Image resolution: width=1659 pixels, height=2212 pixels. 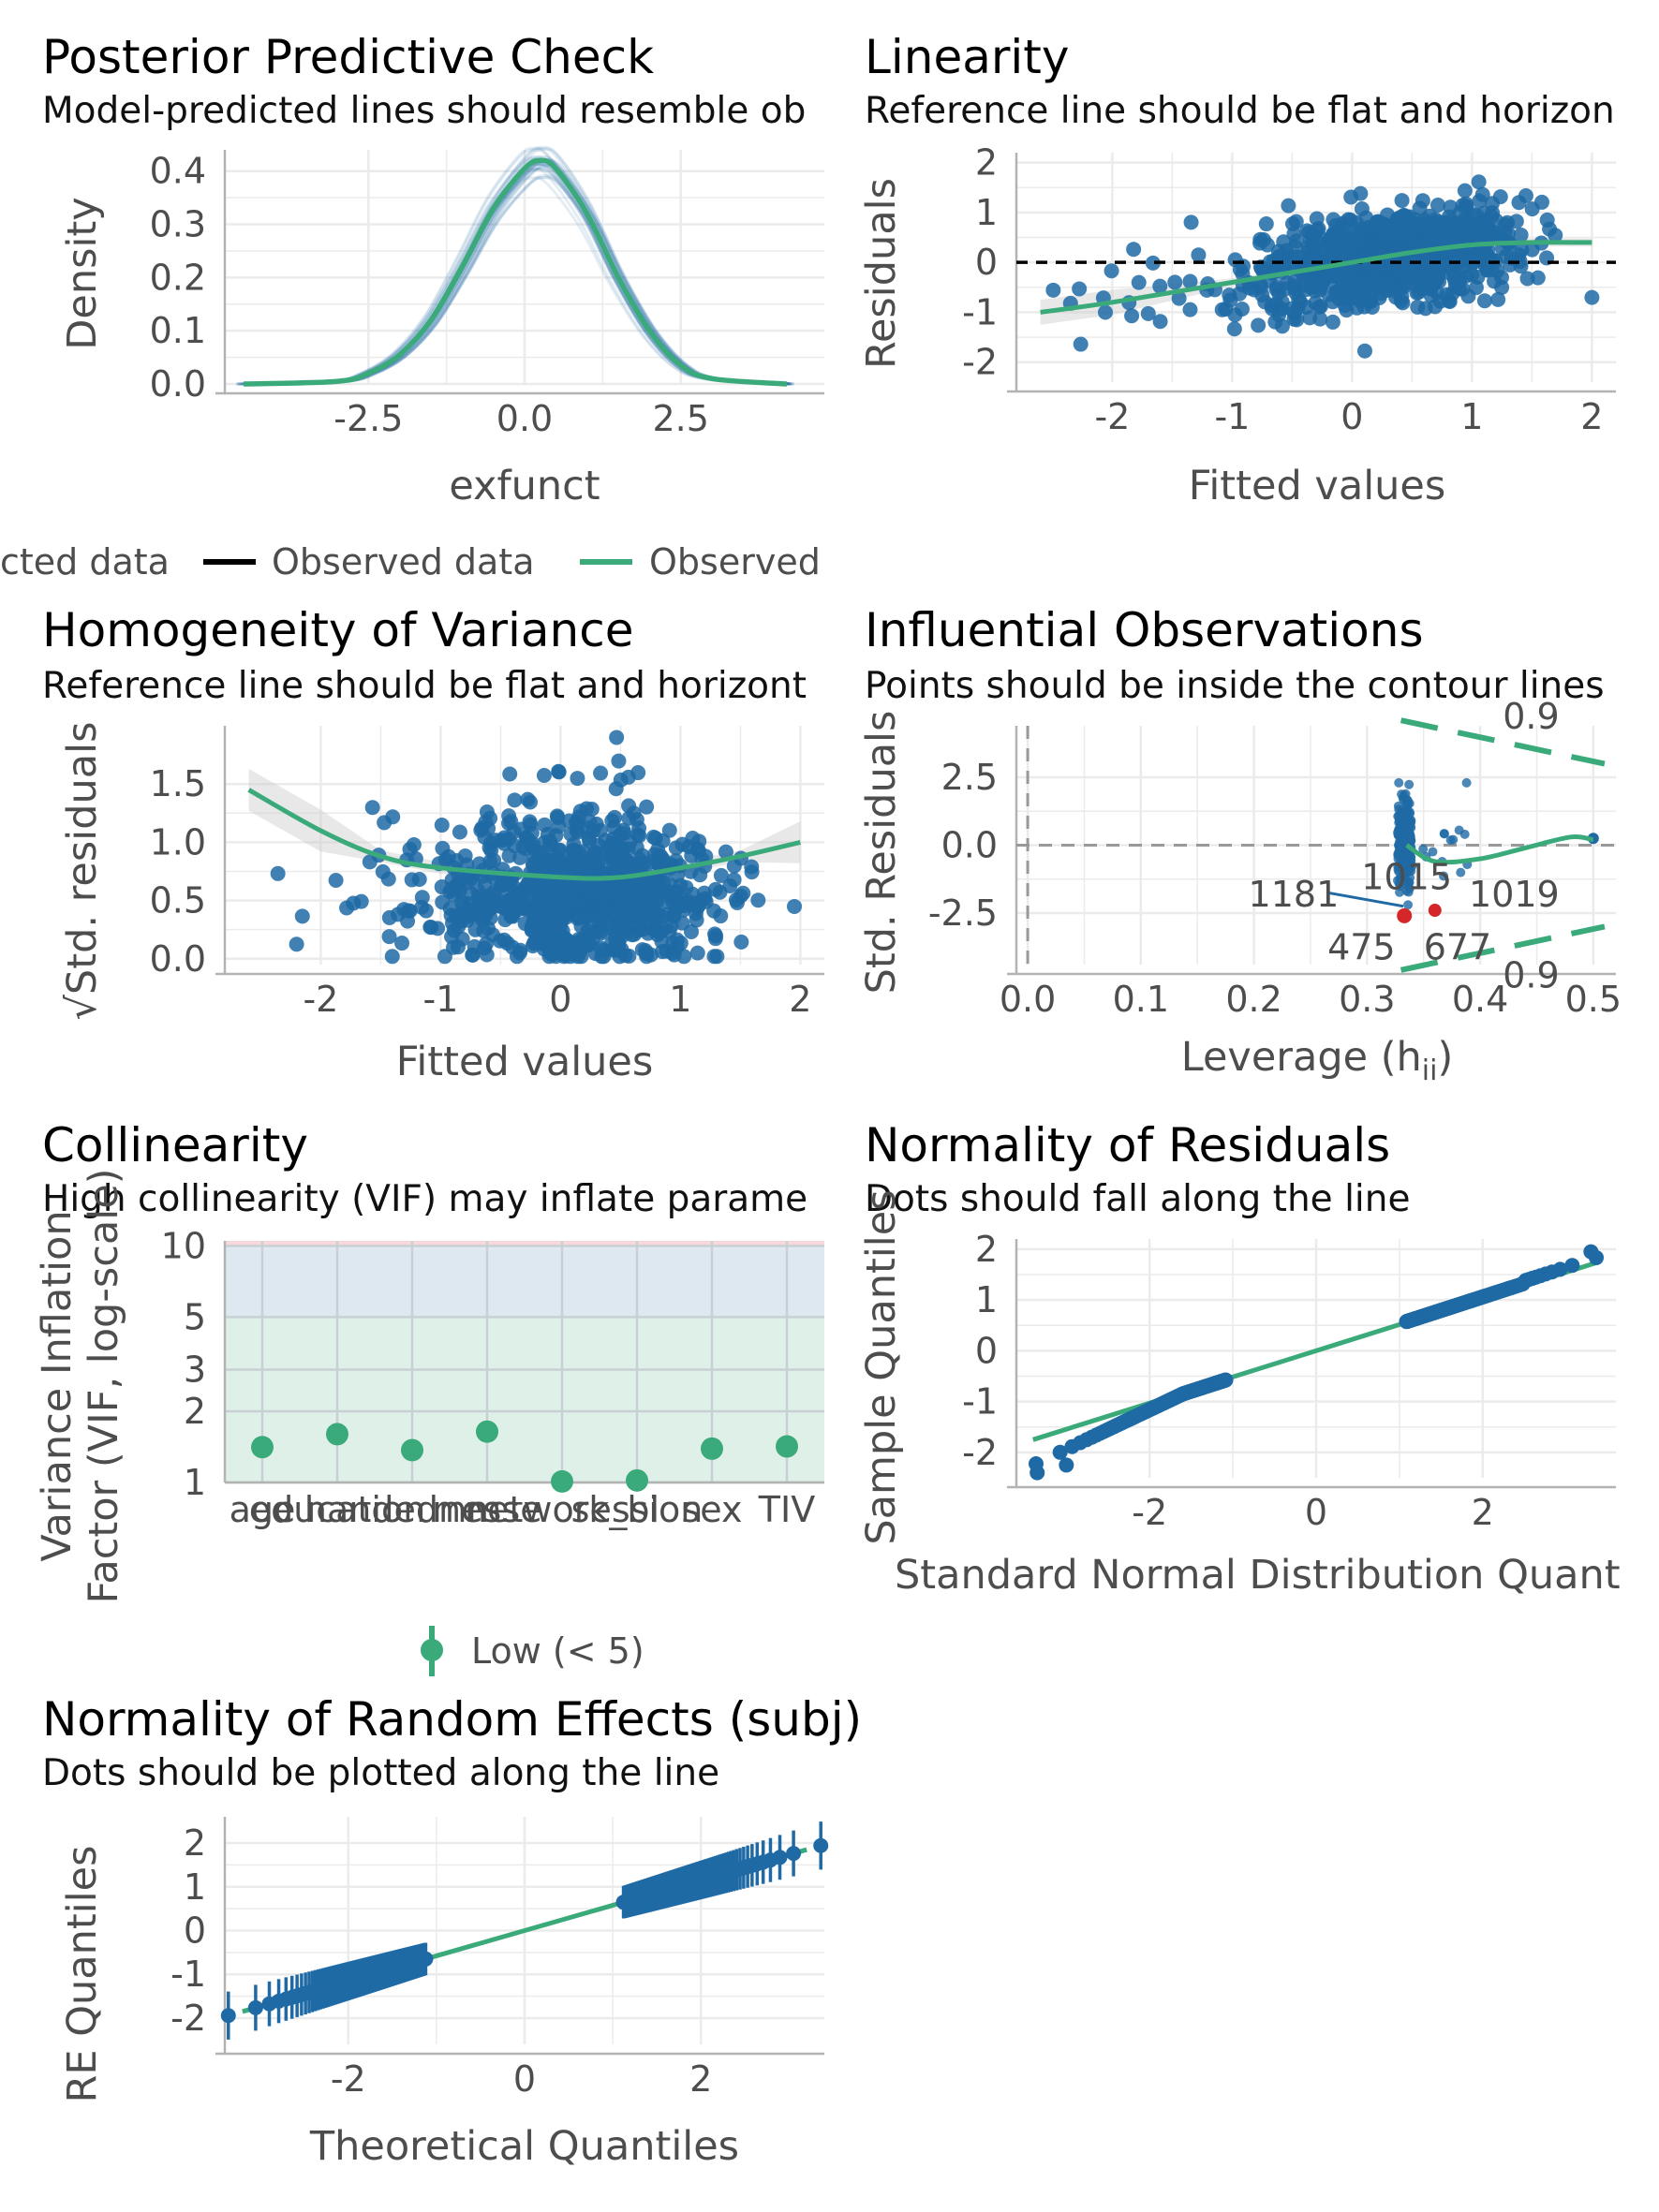 I want to click on collinearity-legend: Low (< 5), so click(x=532, y=1651).